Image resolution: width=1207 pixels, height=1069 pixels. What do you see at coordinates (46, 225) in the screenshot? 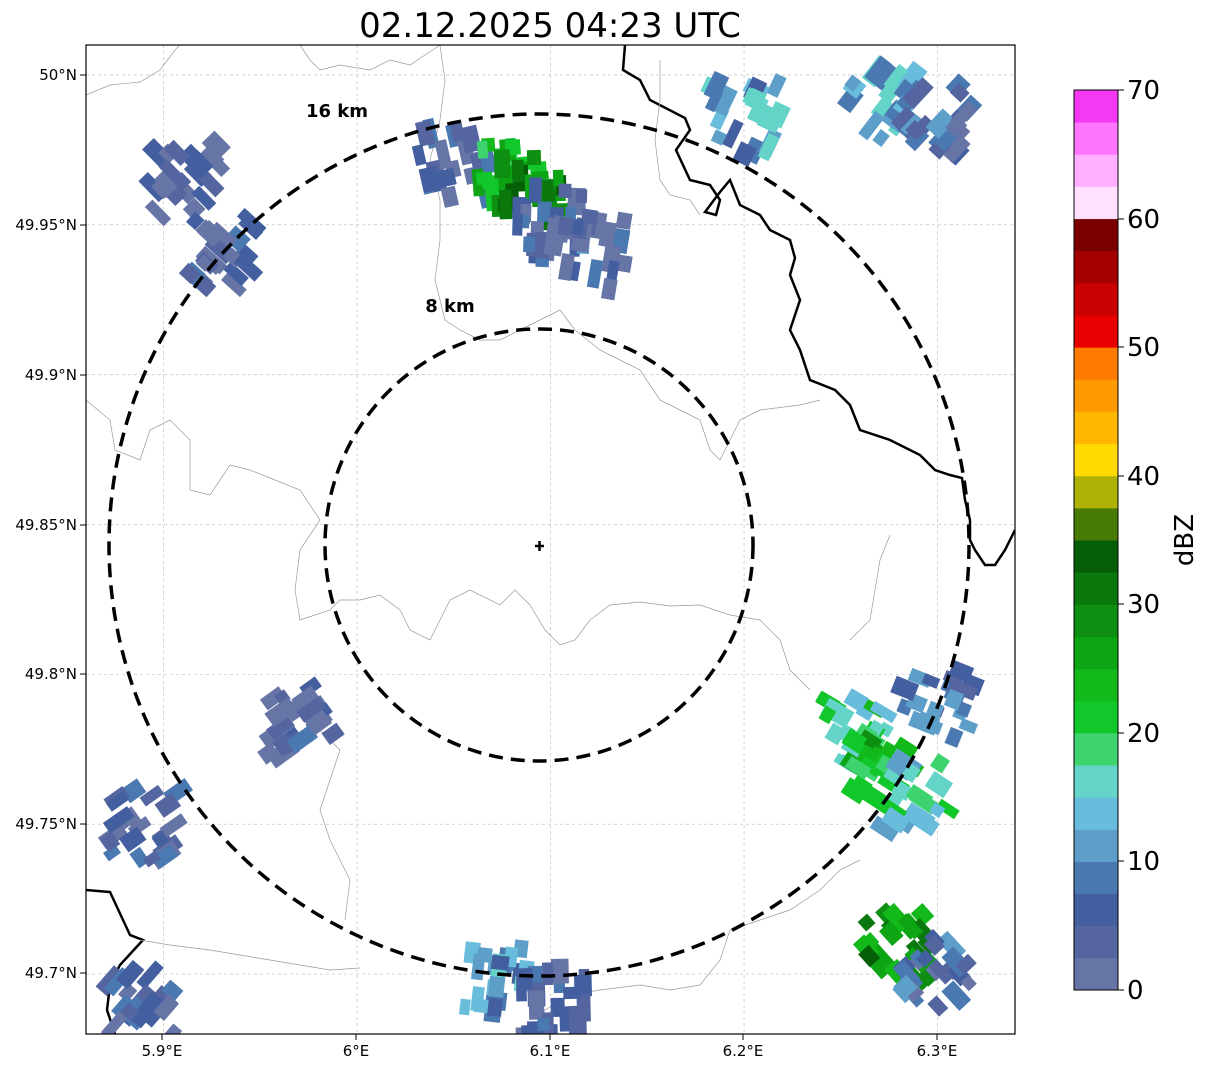
I see `y-tick-label: 49.95°N` at bounding box center [46, 225].